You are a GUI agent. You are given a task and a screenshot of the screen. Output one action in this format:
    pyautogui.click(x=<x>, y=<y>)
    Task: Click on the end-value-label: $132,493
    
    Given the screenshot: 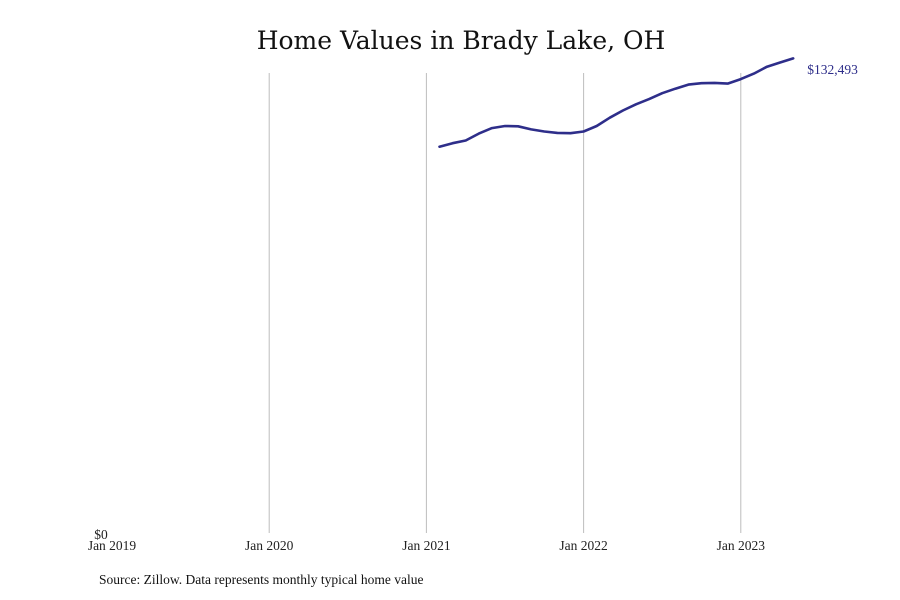 What is the action you would take?
    pyautogui.click(x=832, y=69)
    